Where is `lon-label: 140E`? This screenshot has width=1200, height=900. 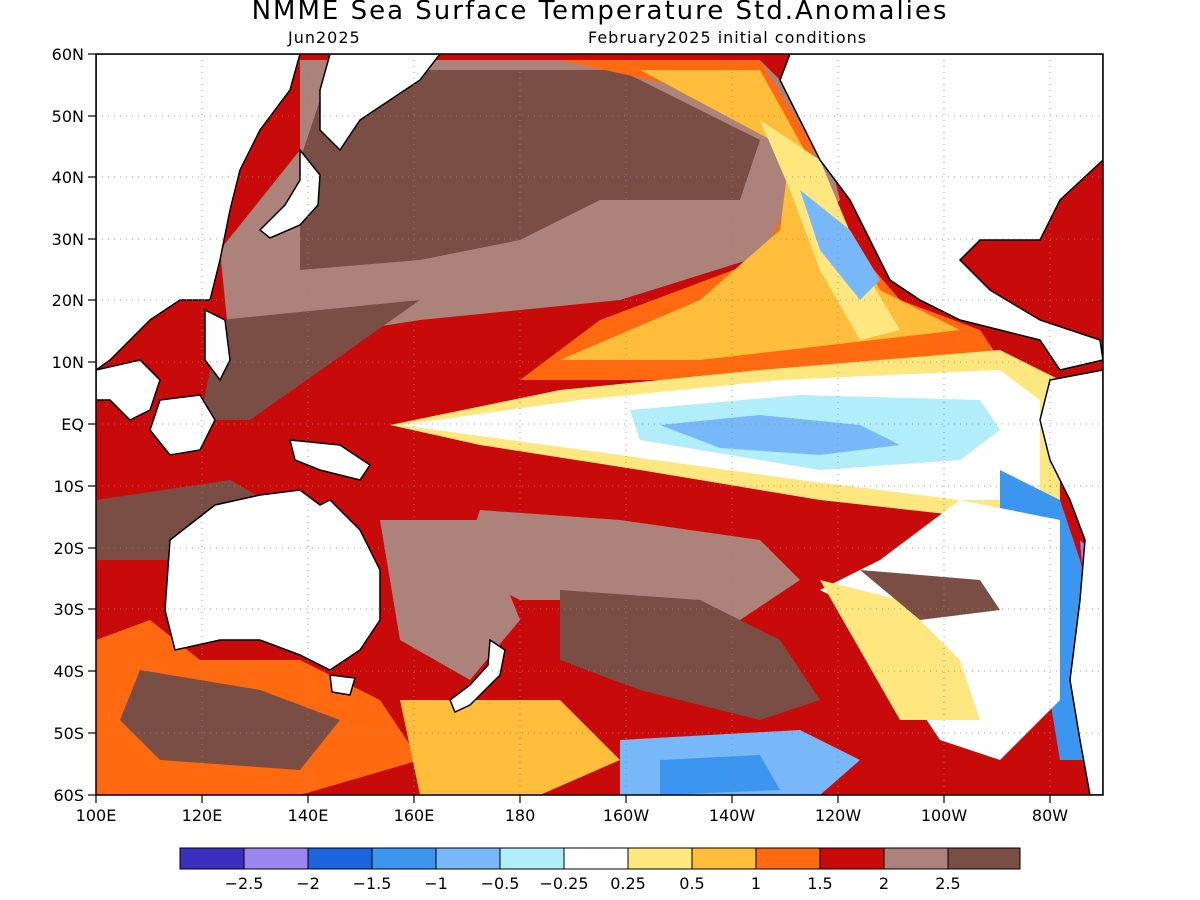
lon-label: 140E is located at coordinates (308, 815).